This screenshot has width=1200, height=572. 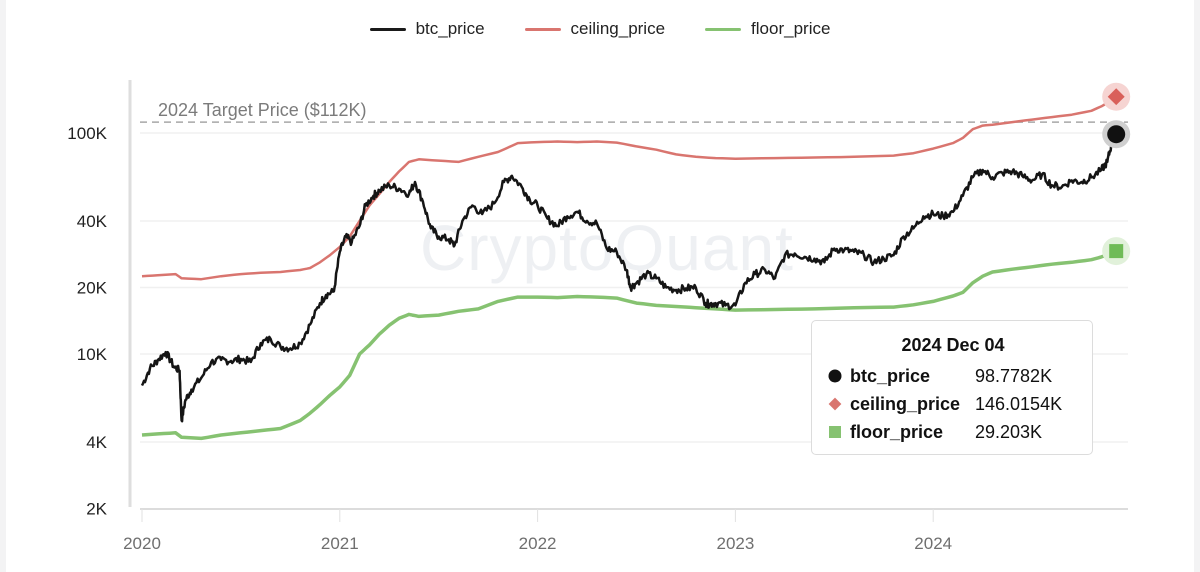 What do you see at coordinates (791, 28) in the screenshot?
I see `legend-label: floor_price` at bounding box center [791, 28].